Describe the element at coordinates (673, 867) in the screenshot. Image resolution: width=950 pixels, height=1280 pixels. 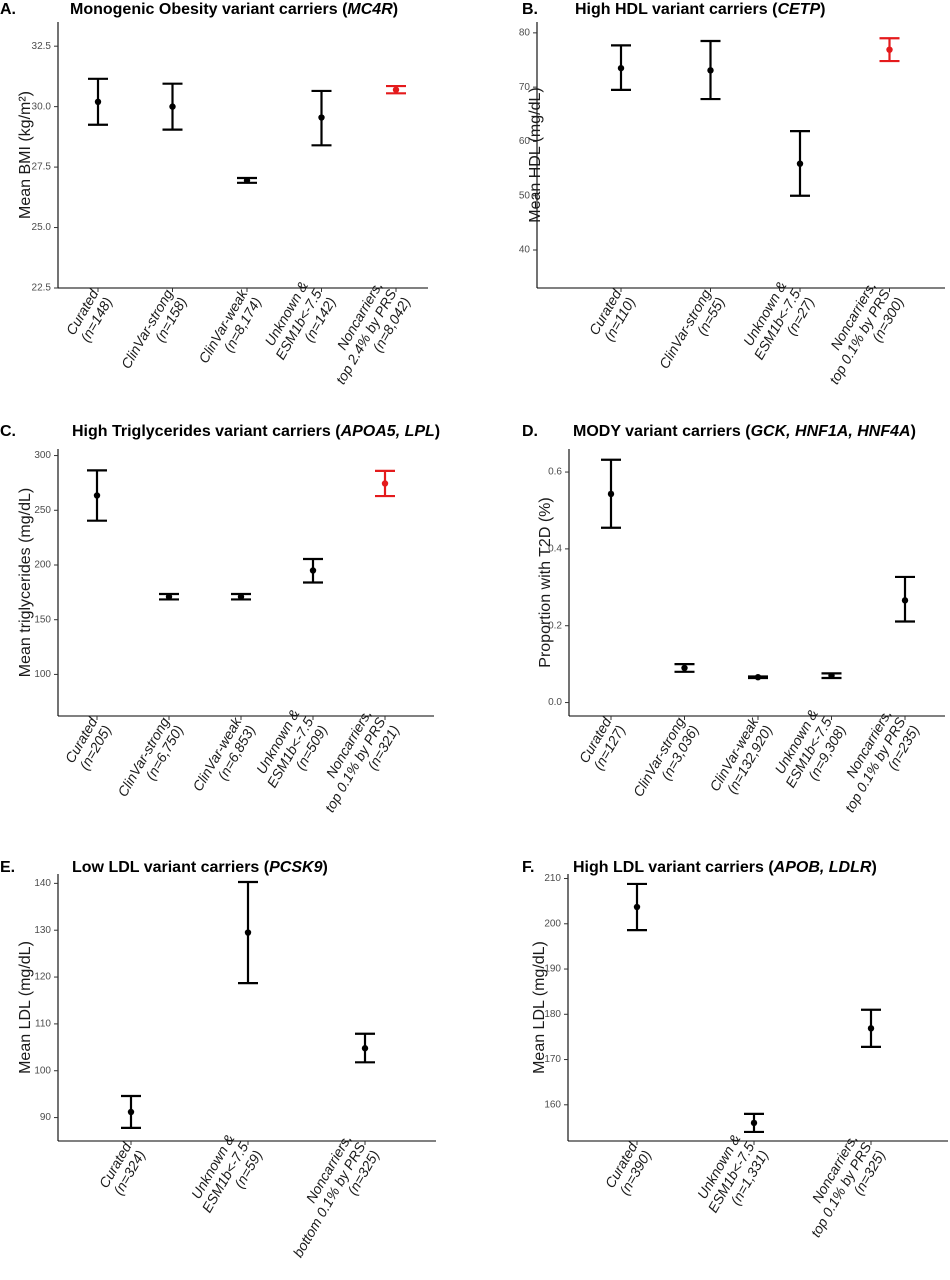
I see `chart-title-part: High LDL variant carriers (` at that location.